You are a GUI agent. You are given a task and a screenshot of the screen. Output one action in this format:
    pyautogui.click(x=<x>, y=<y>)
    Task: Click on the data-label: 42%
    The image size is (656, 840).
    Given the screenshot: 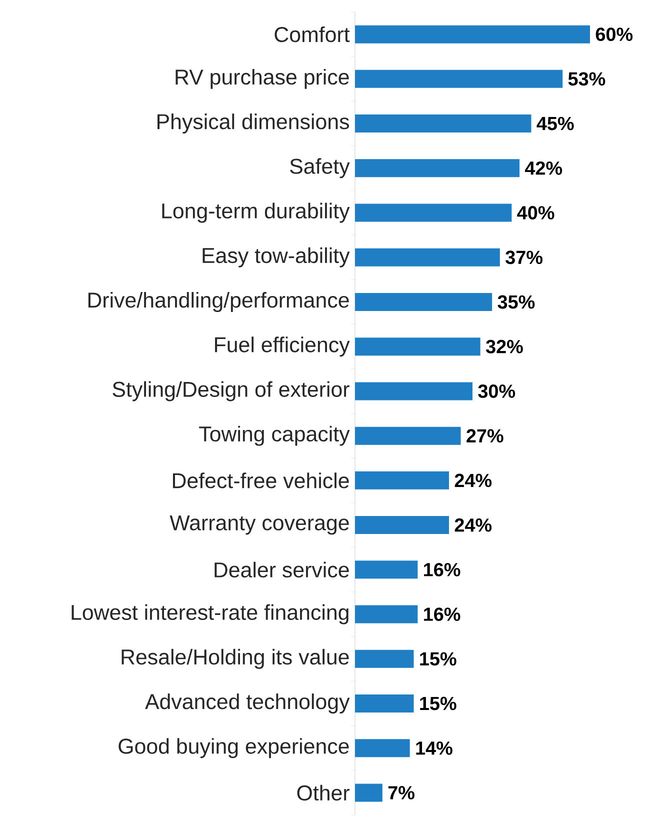 What is the action you would take?
    pyautogui.click(x=543, y=168)
    